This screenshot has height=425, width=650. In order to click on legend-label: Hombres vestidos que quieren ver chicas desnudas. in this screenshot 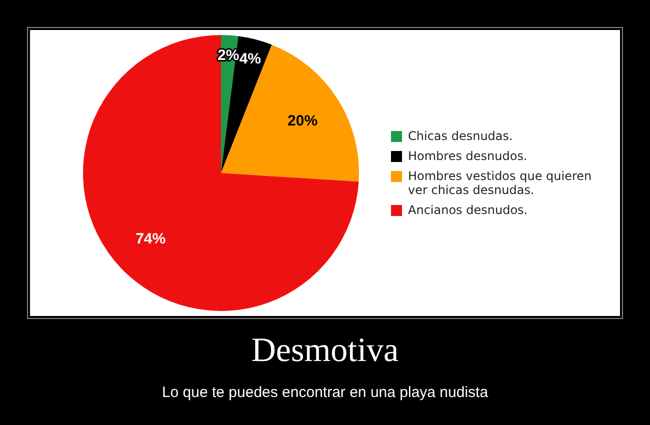, I will do `click(500, 183)`.